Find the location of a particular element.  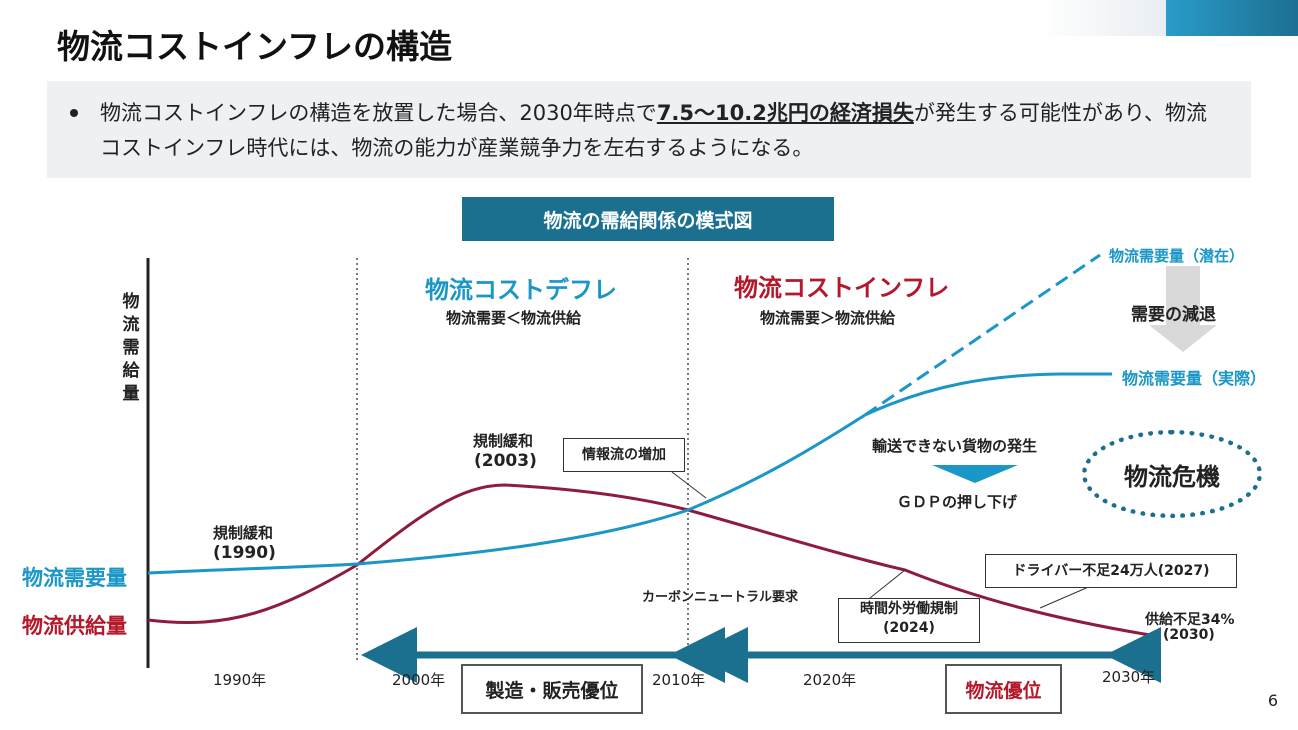

label-demand-potential: 物流需要量（潜在） is located at coordinates (1177, 256).